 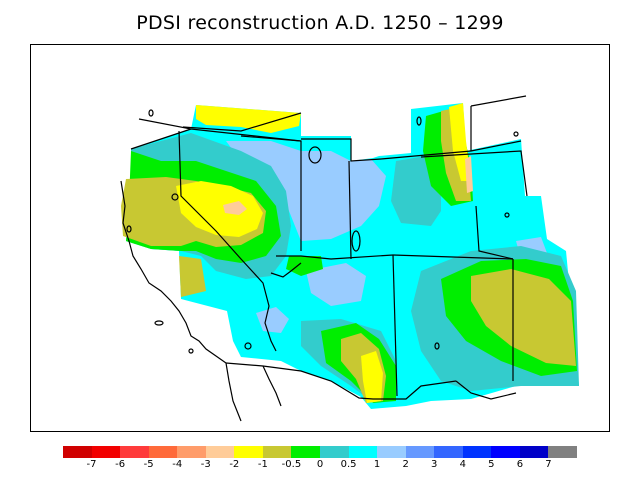 I want to click on legend-tick-label: -3, so click(x=205, y=464).